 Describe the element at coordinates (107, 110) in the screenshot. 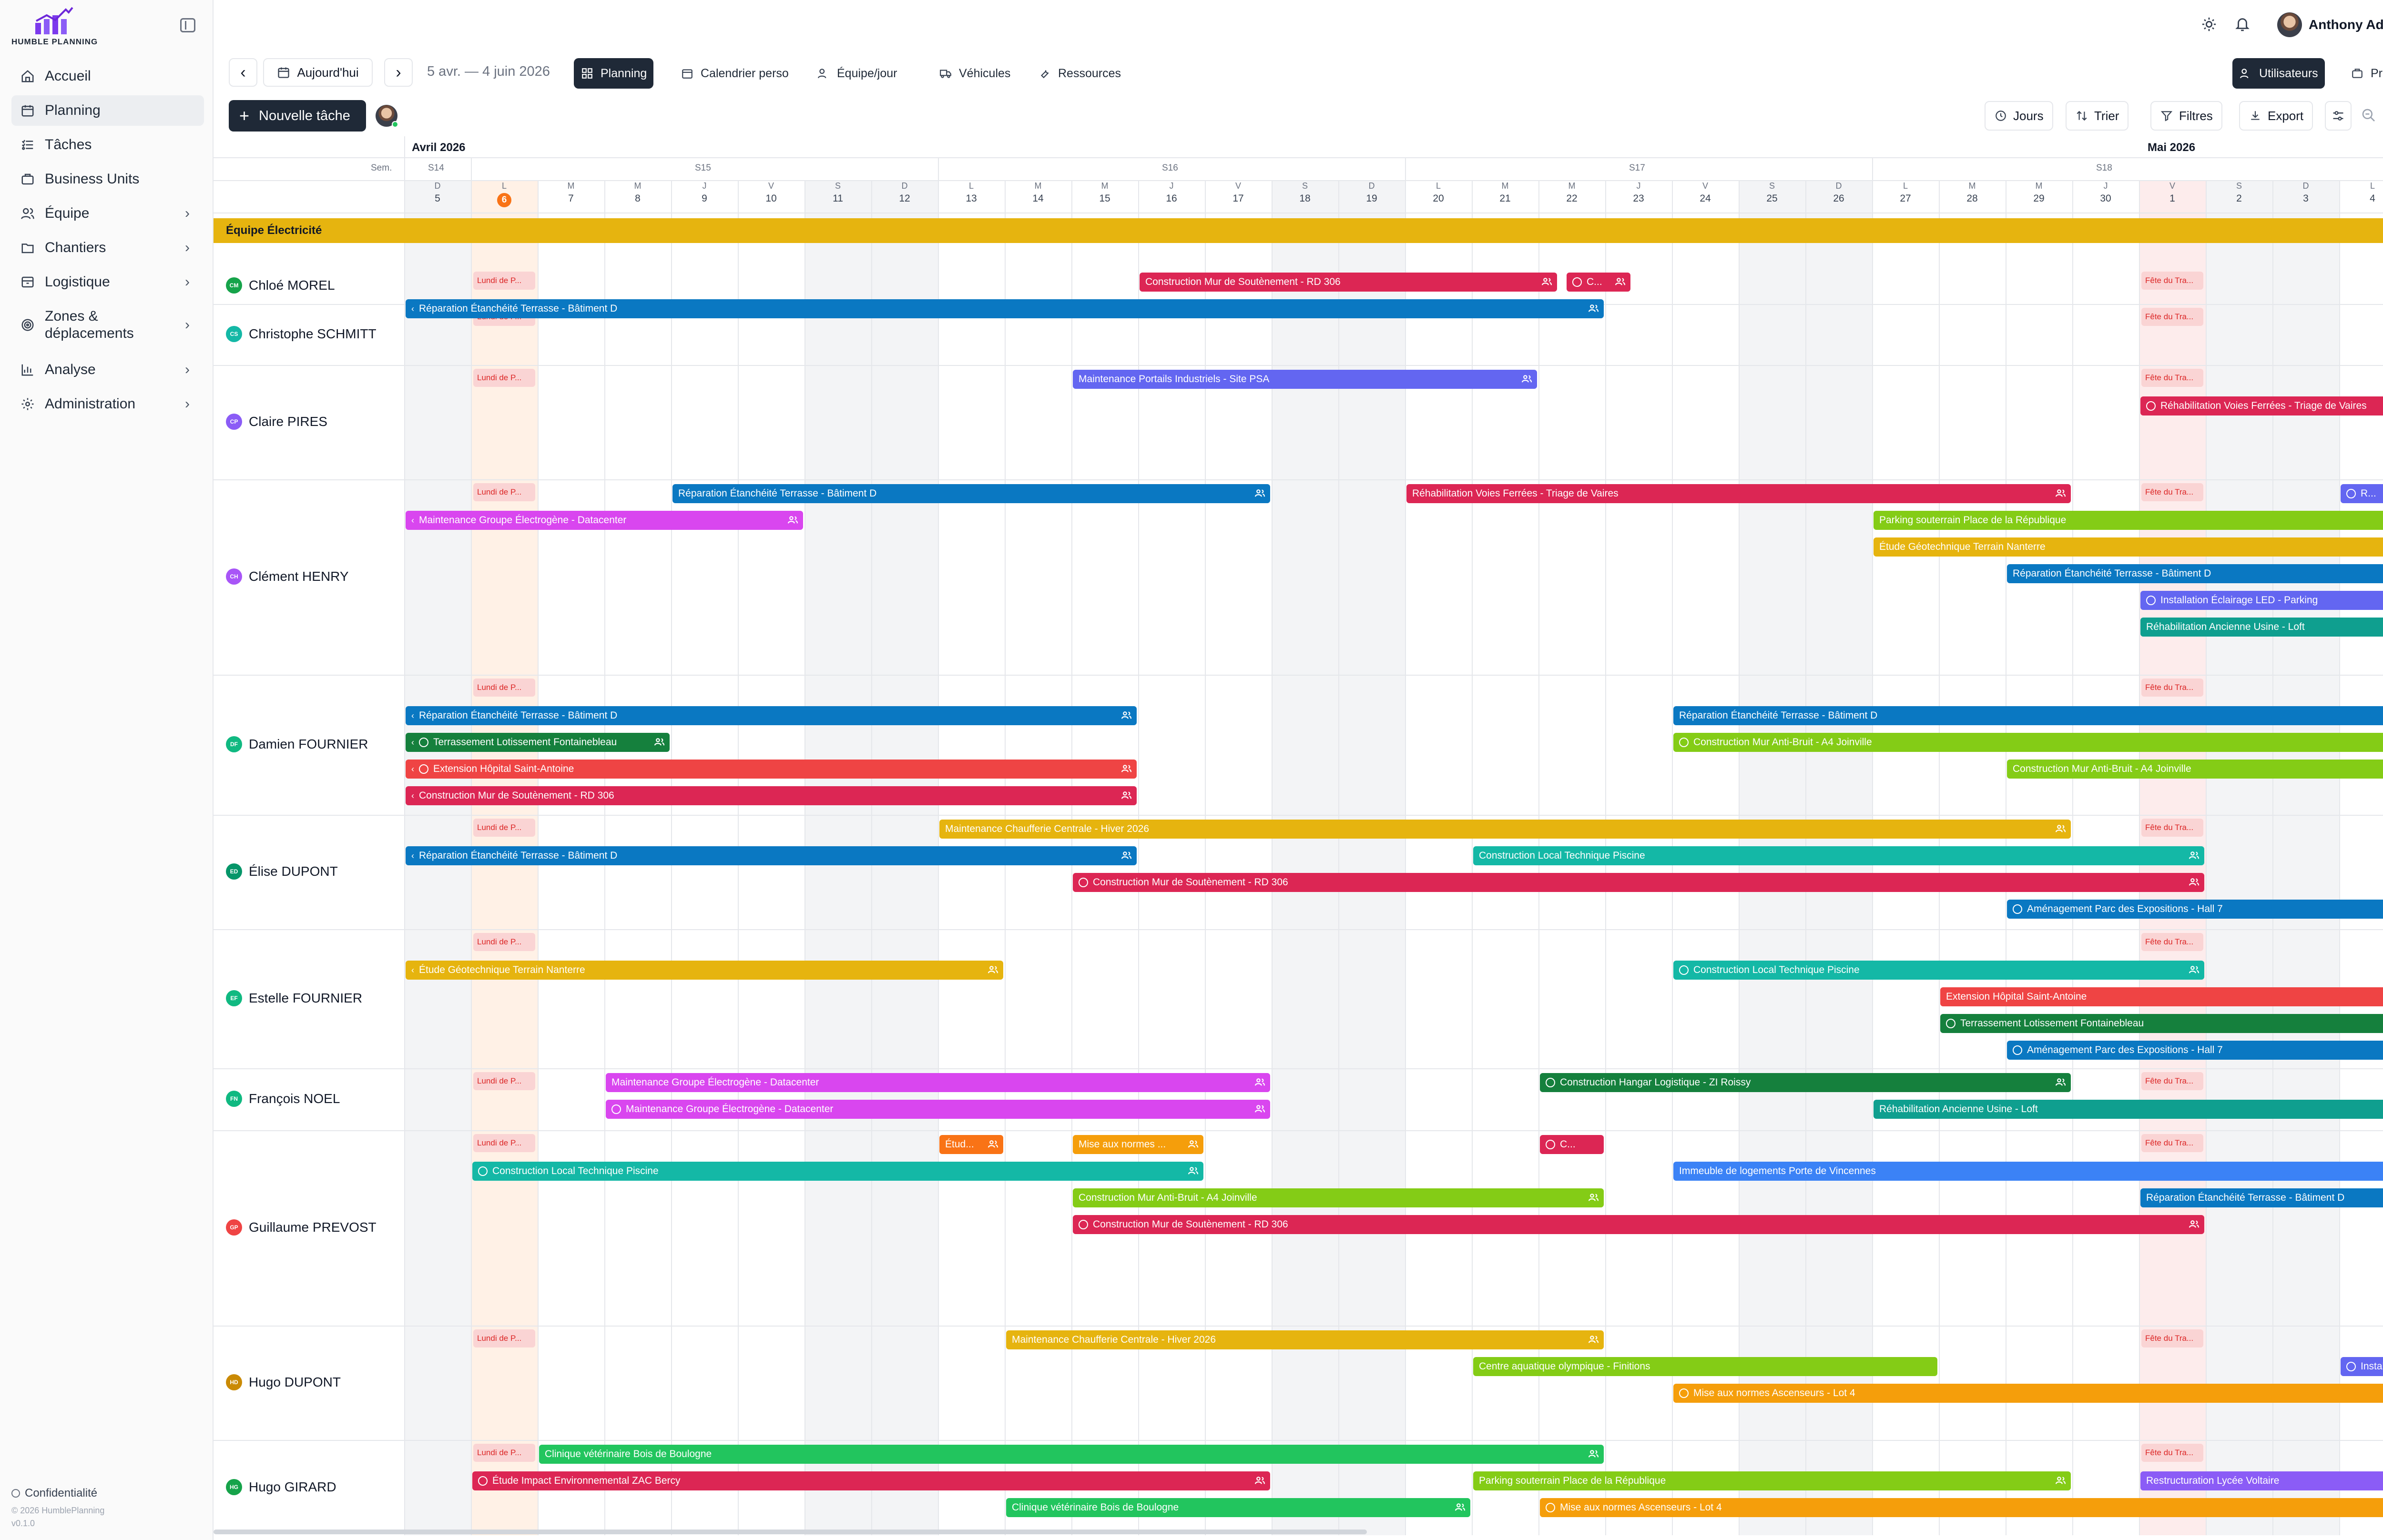

I see `sidebar-item-planning: Planning` at that location.